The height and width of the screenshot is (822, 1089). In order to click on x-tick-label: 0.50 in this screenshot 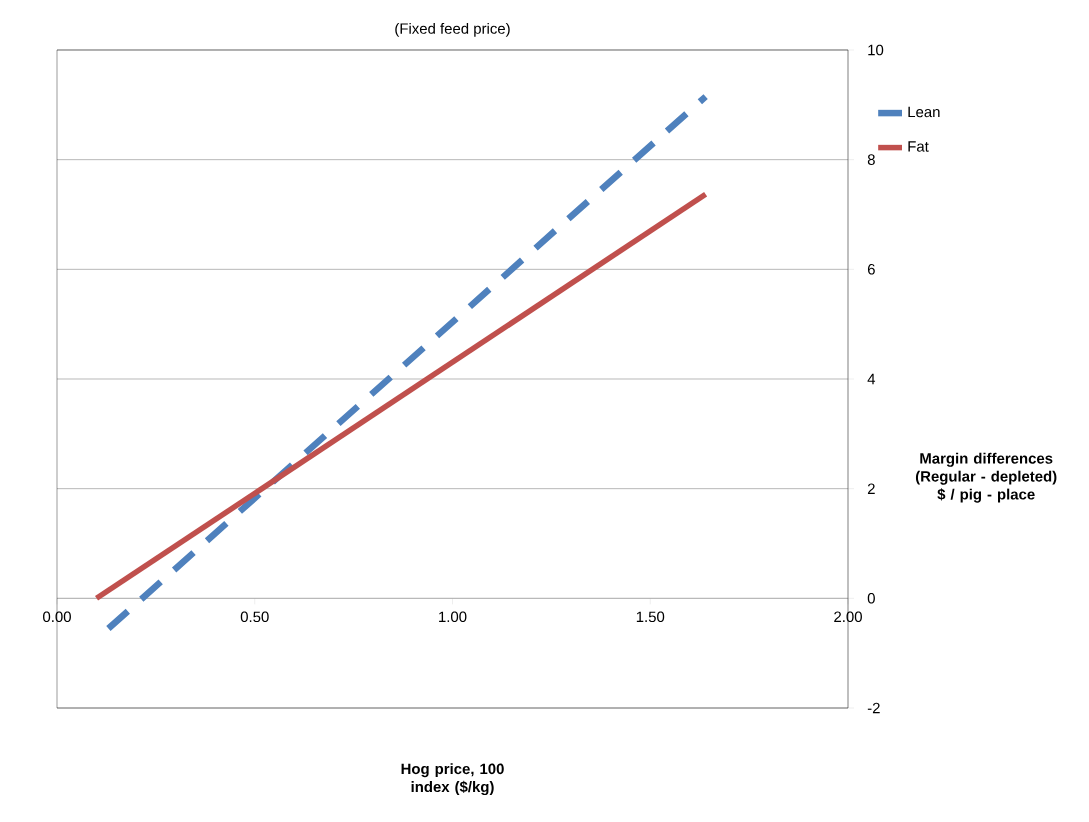, I will do `click(254, 617)`.